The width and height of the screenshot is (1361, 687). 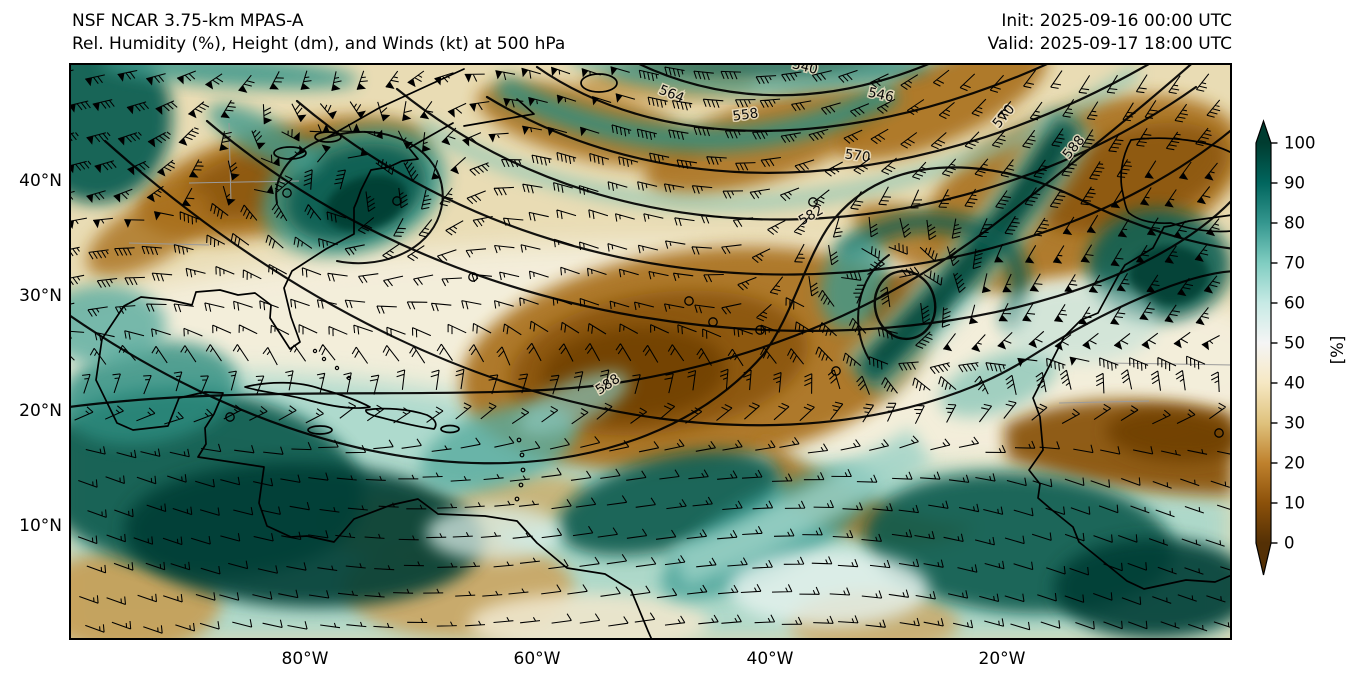 What do you see at coordinates (1263, 343) in the screenshot?
I see `colorbar-gradient` at bounding box center [1263, 343].